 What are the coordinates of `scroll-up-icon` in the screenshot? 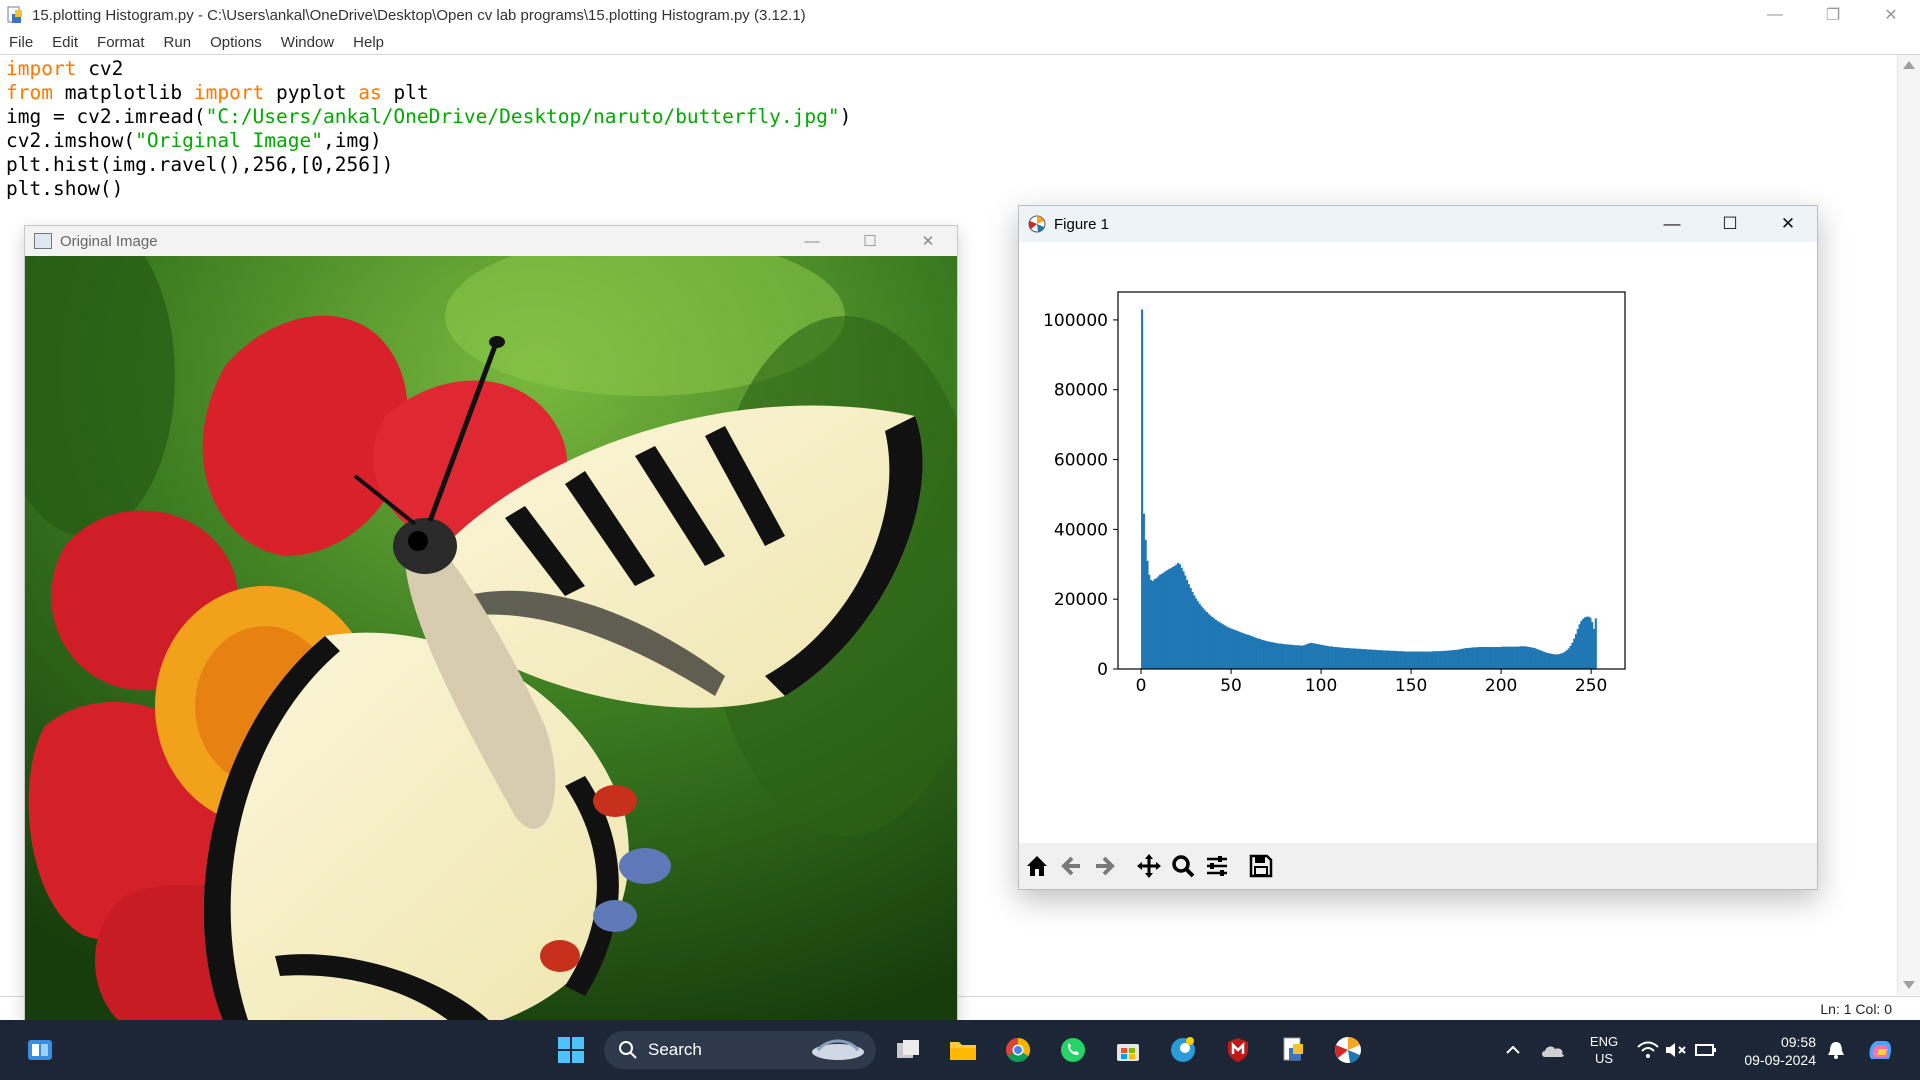 It's located at (1909, 65).